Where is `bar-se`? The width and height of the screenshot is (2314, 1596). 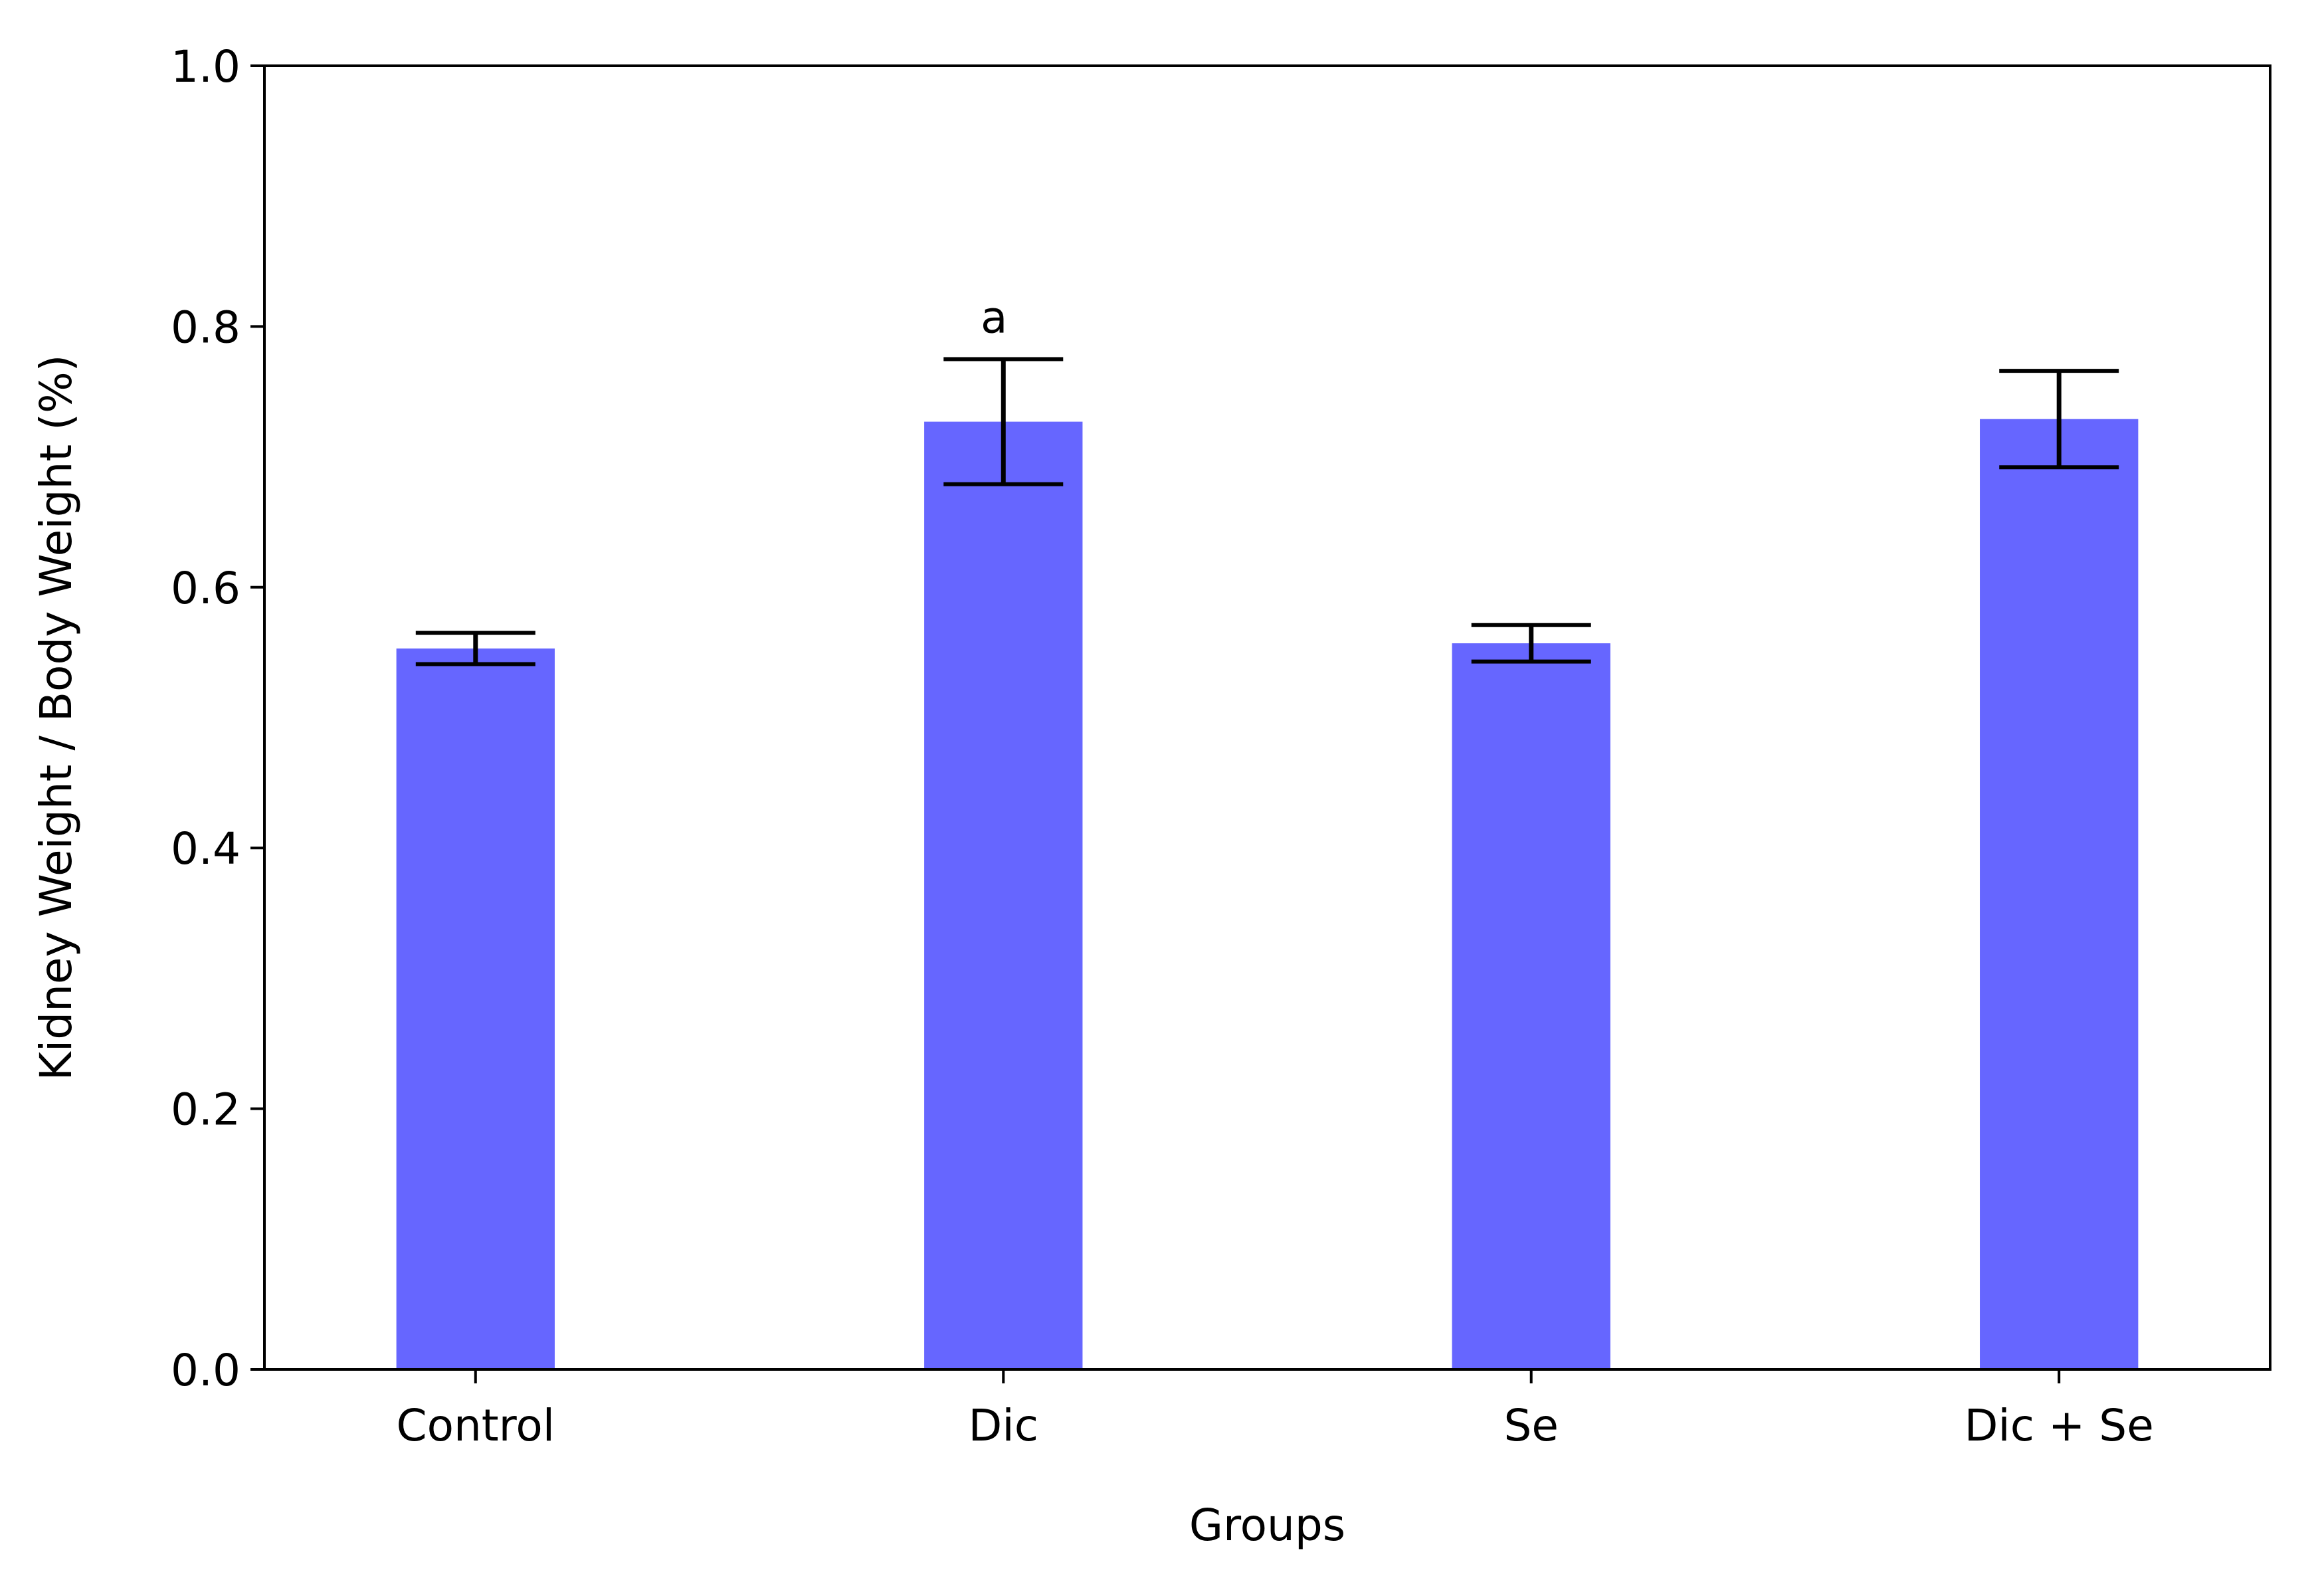
bar-se is located at coordinates (1531, 1006).